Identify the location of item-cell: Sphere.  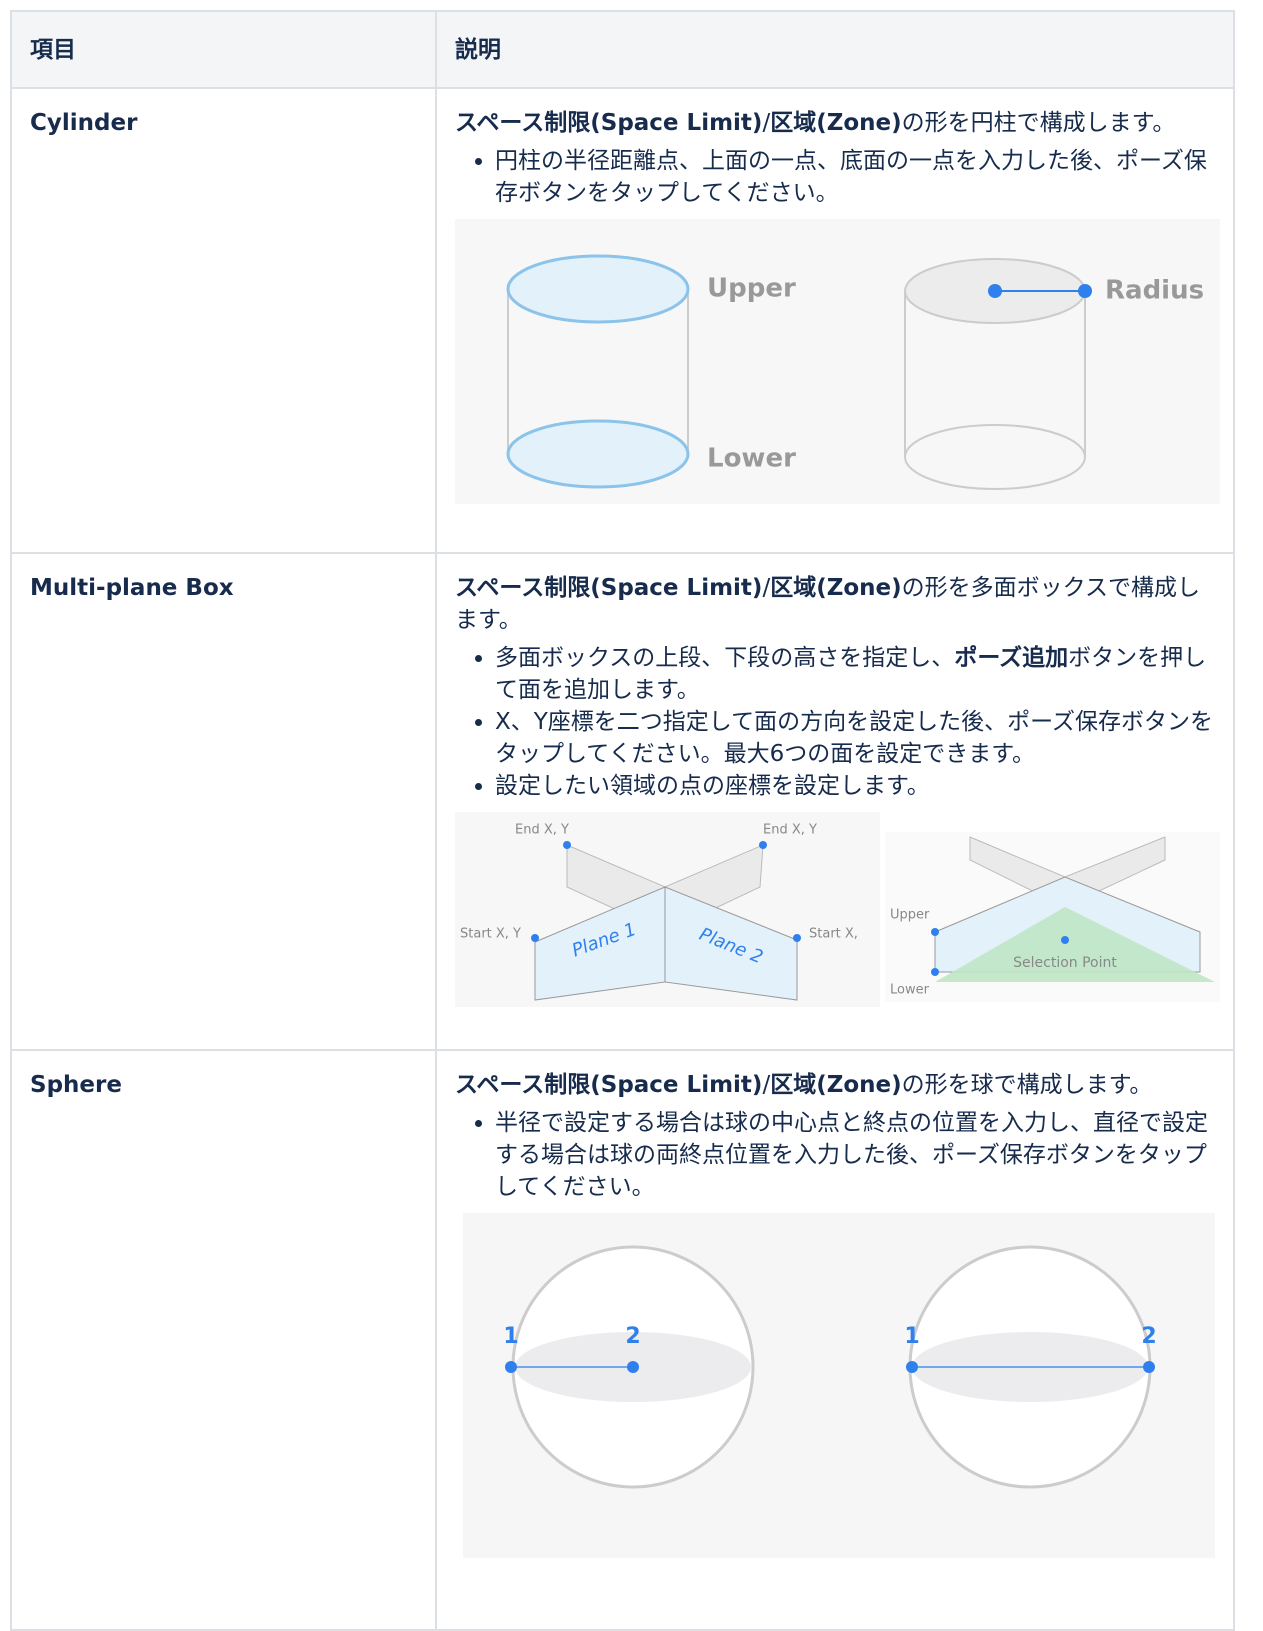
(223, 1340).